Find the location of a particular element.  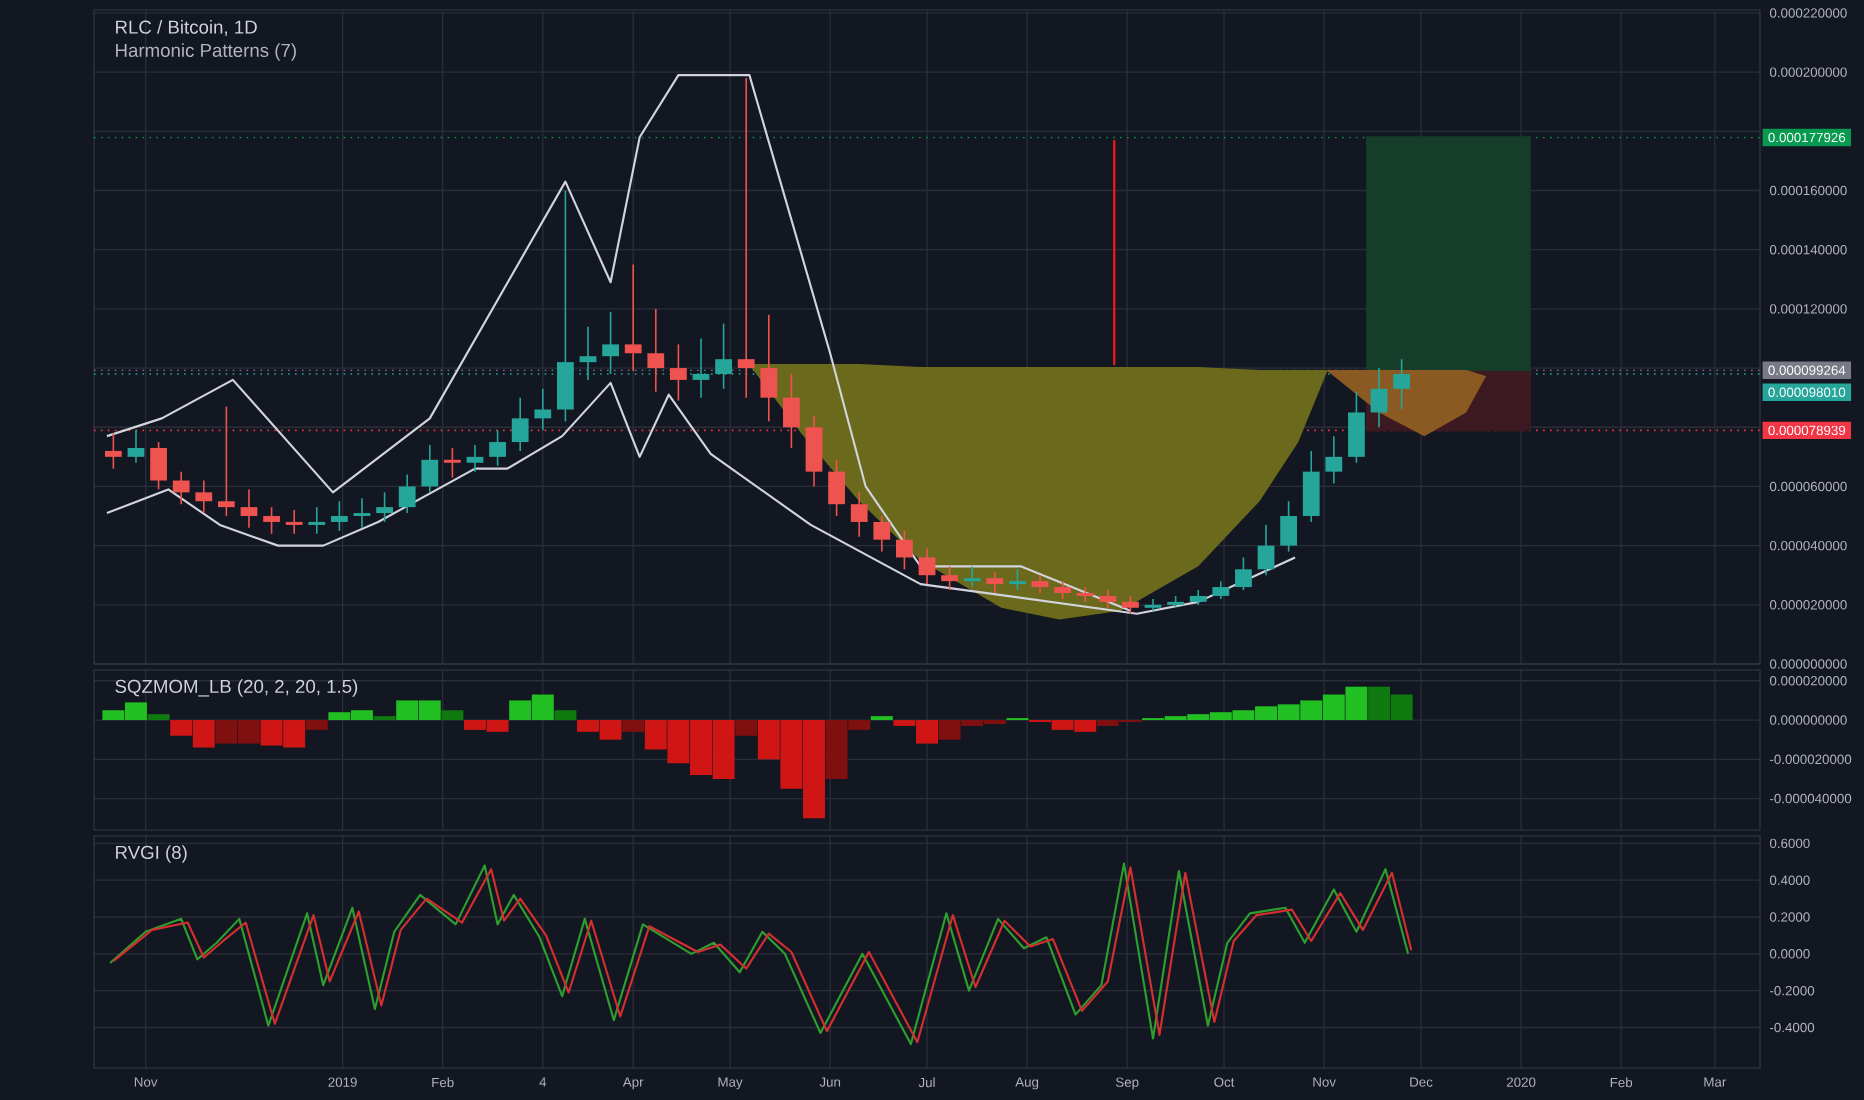

chart-title: RVGI (8) is located at coordinates (151, 854).